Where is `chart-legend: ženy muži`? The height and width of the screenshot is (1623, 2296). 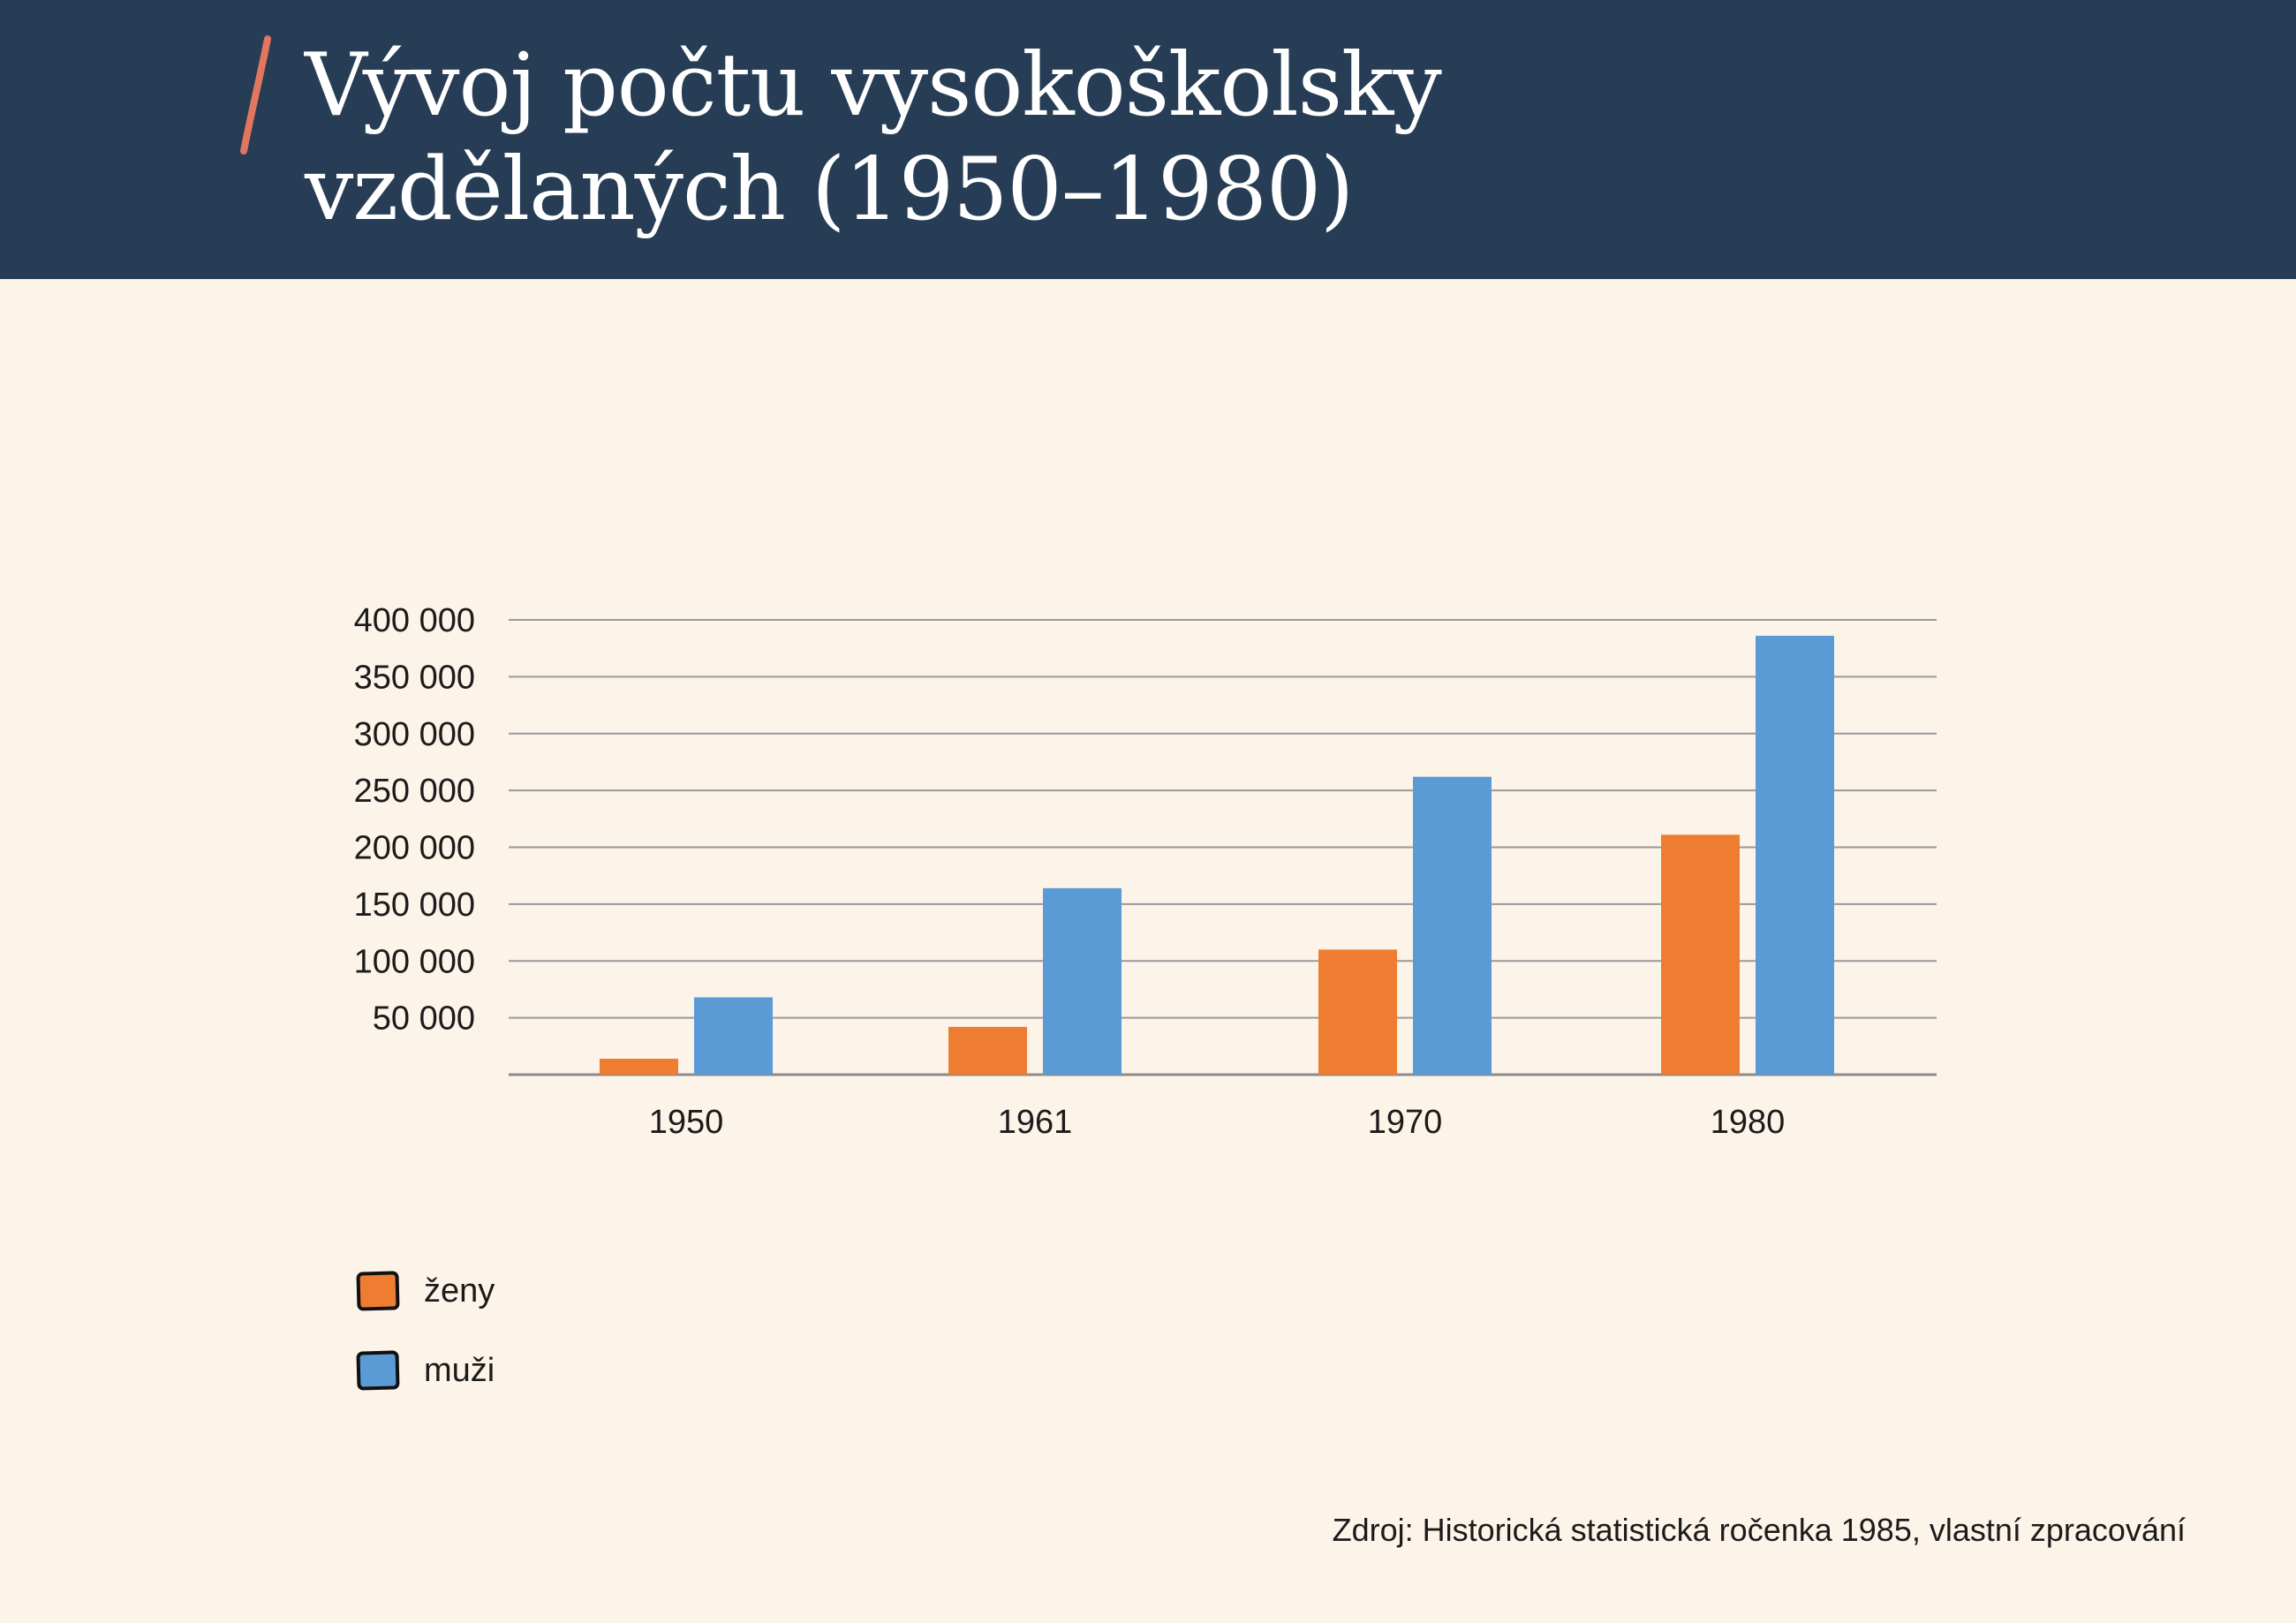 chart-legend: ženy muži is located at coordinates (425, 1343).